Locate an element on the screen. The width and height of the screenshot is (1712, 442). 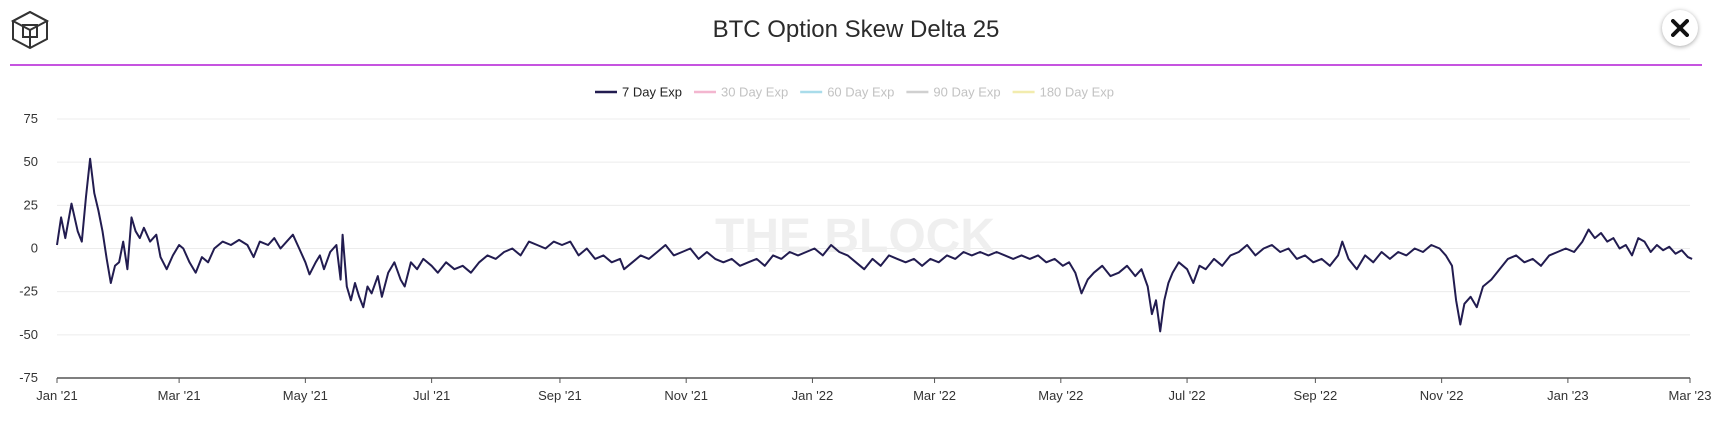
chart-header: BTC Option Skew Delta 25 is located at coordinates (856, 32).